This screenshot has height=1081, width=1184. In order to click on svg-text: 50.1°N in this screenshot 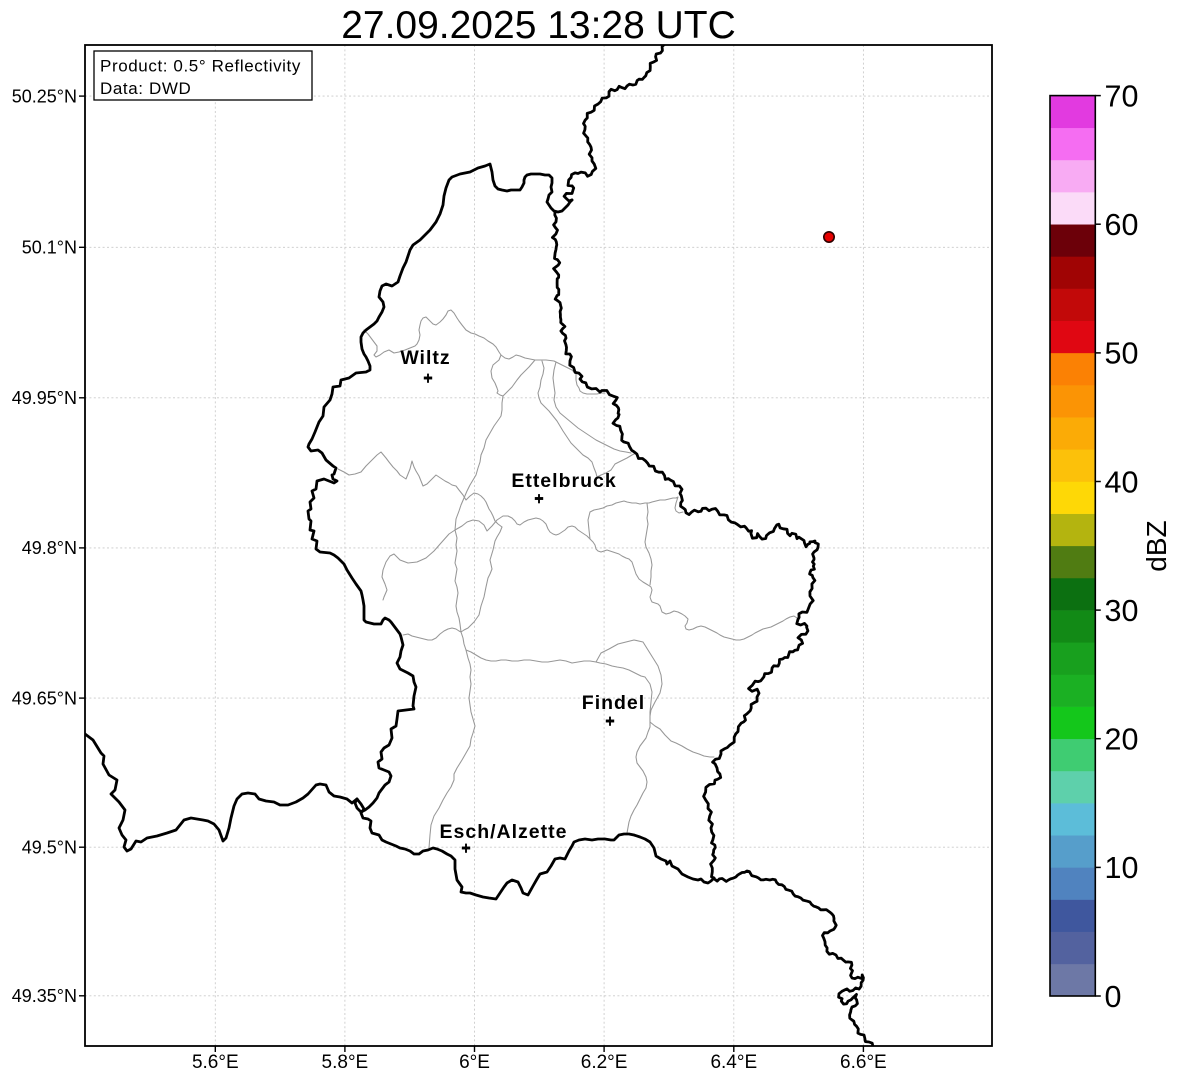, I will do `click(49, 248)`.